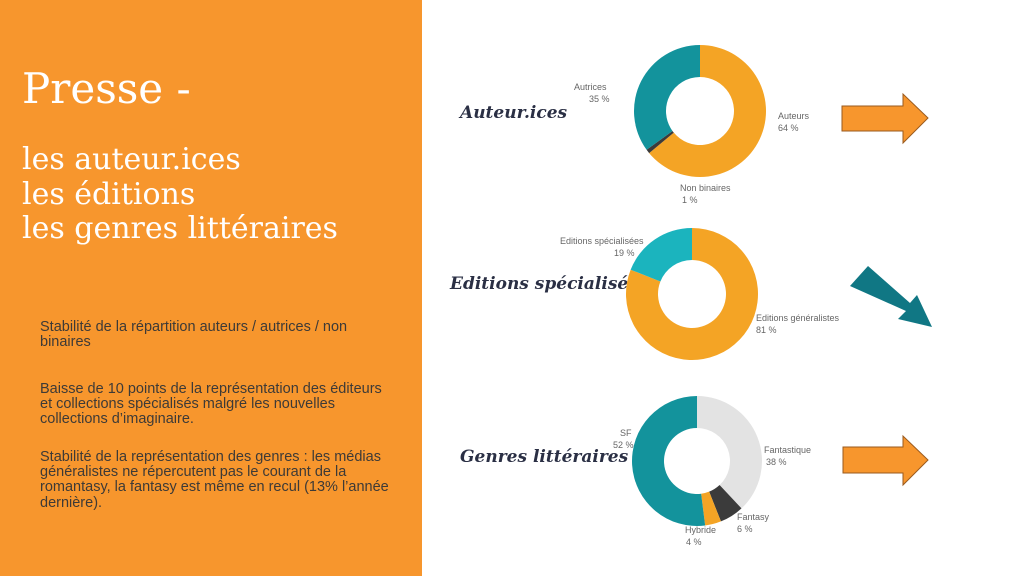 The height and width of the screenshot is (576, 1024). I want to click on donut-slice-editions-sp-cialis-es, so click(661, 255).